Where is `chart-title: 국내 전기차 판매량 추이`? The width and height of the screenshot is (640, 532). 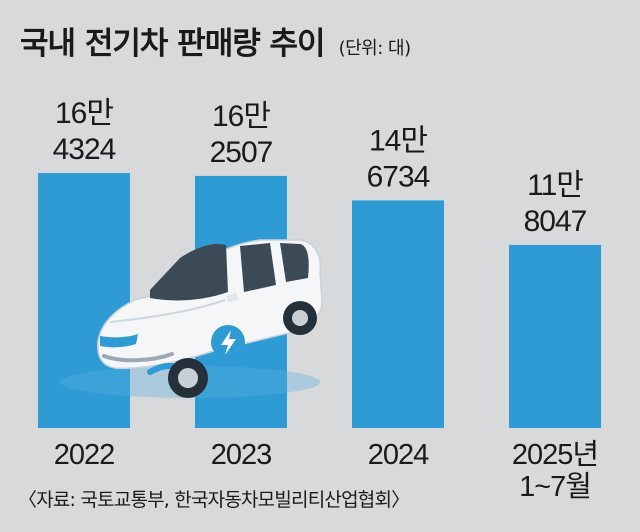
chart-title: 국내 전기차 판매량 추이 is located at coordinates (173, 44).